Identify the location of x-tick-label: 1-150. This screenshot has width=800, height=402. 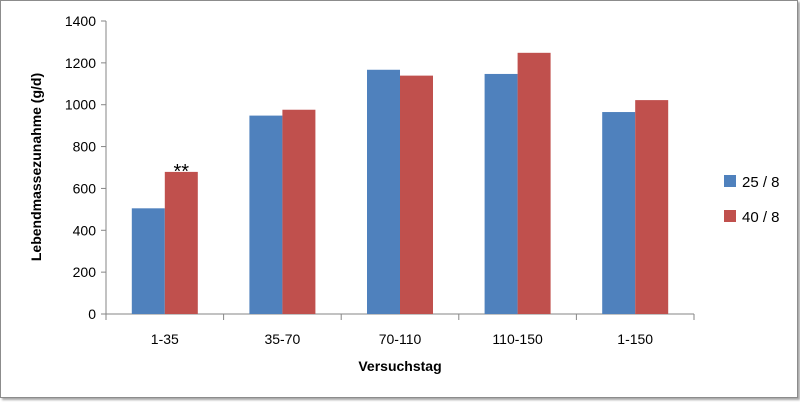
(635, 339).